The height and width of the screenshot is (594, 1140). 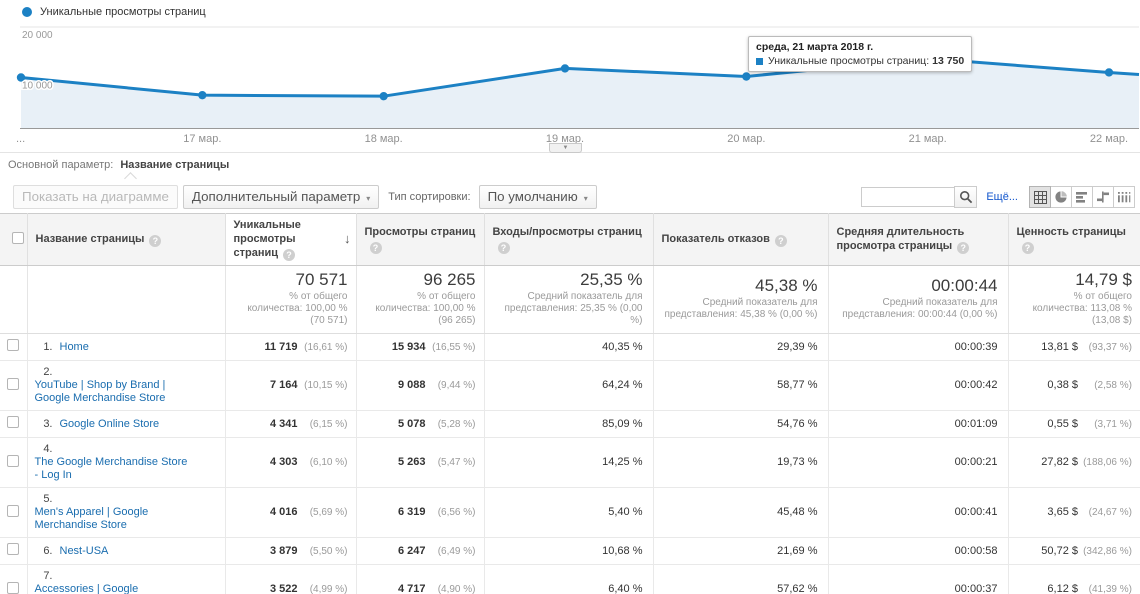 I want to click on page-title-link: The Google Merchandise Store - Log In, so click(x=111, y=468).